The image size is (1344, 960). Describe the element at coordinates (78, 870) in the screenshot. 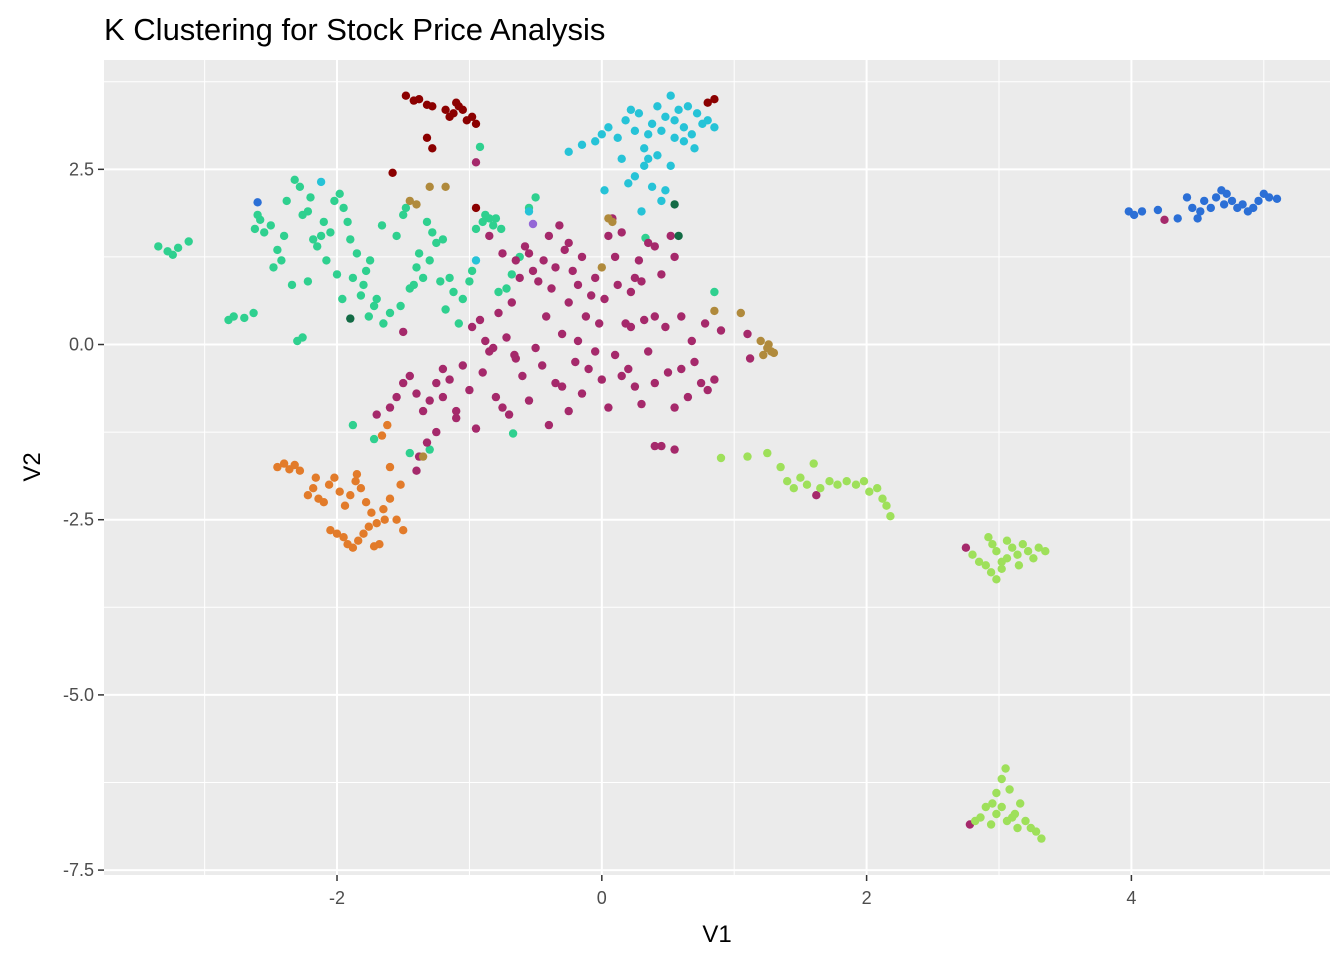

I see `y-tick-label: -7.5` at that location.